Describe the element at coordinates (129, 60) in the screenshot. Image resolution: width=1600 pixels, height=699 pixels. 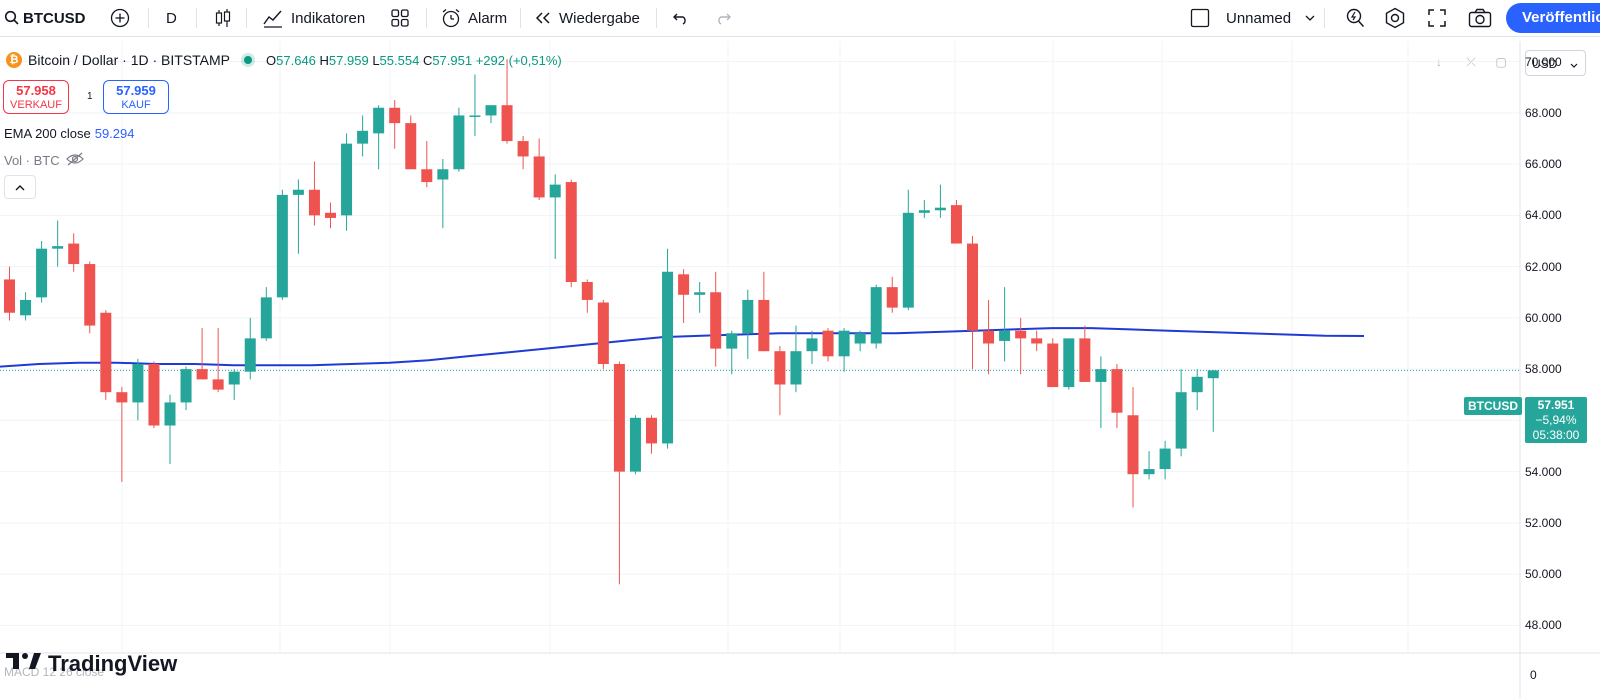
I see `series-title: Bitcoin / Dollar · 1D · BITSTAMP` at that location.